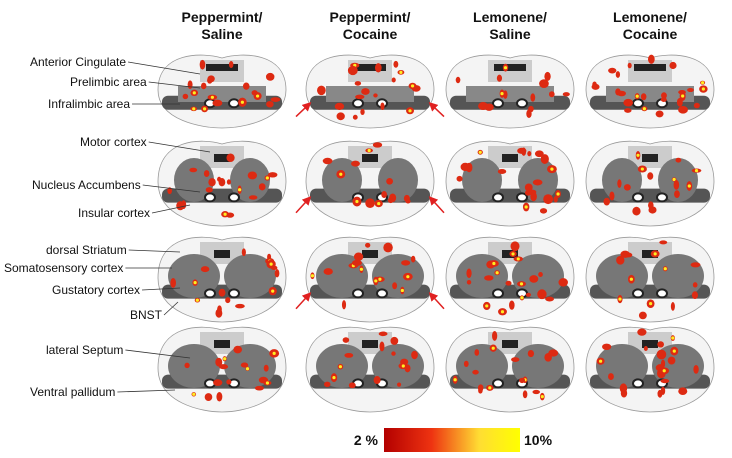  Describe the element at coordinates (650, 17) in the screenshot. I see `column-header-line: Lemonene/` at that location.